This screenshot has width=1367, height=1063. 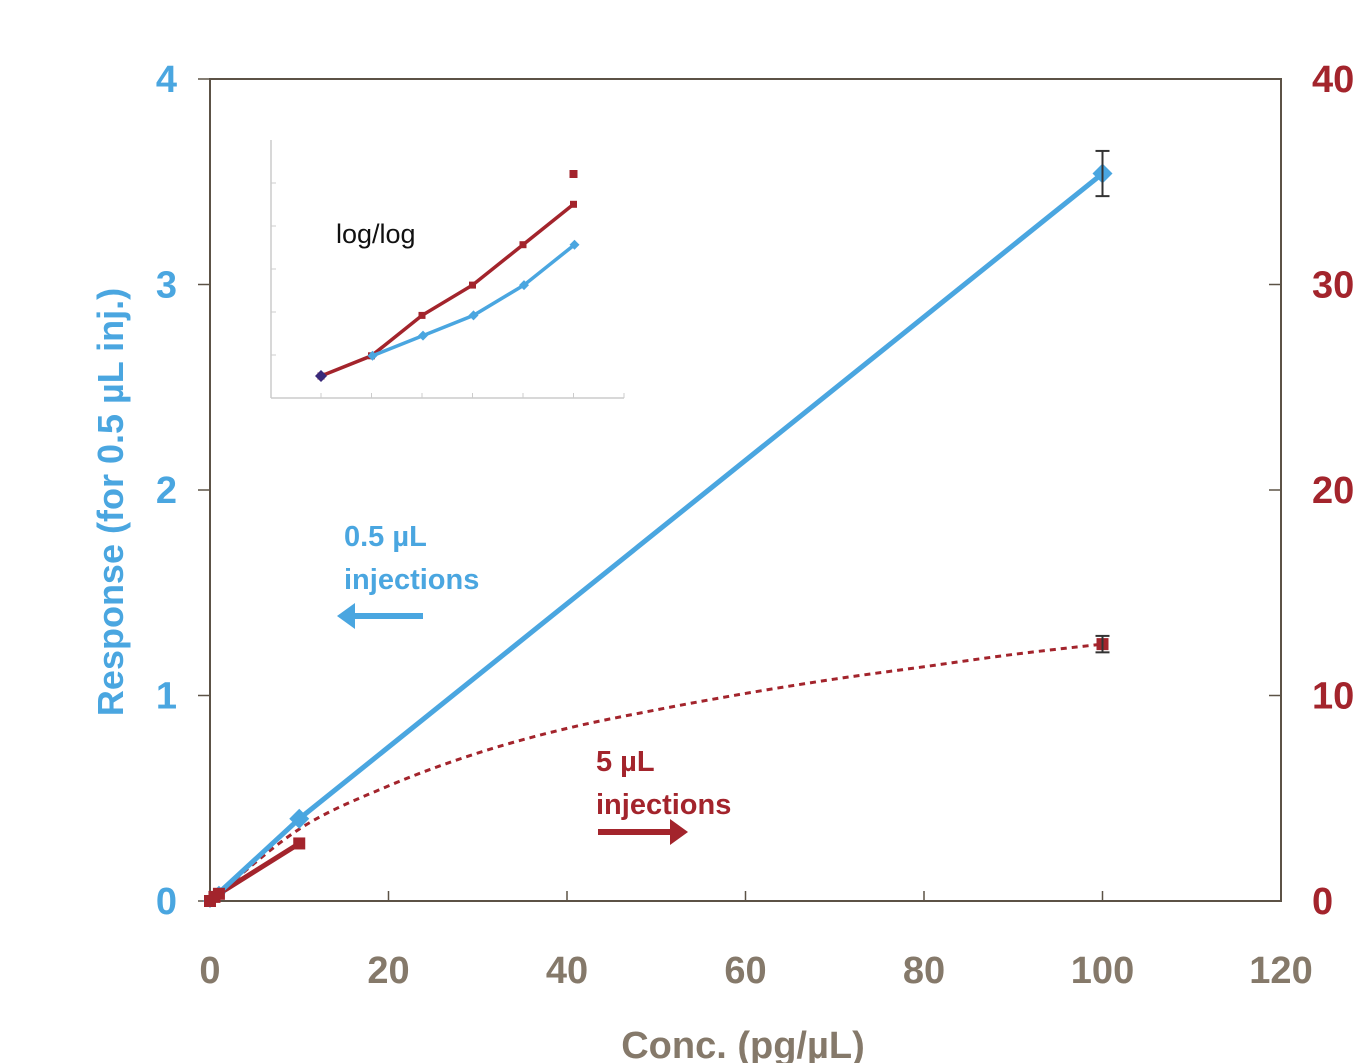 I want to click on y-tick-label-right: 10, so click(x=1333, y=697).